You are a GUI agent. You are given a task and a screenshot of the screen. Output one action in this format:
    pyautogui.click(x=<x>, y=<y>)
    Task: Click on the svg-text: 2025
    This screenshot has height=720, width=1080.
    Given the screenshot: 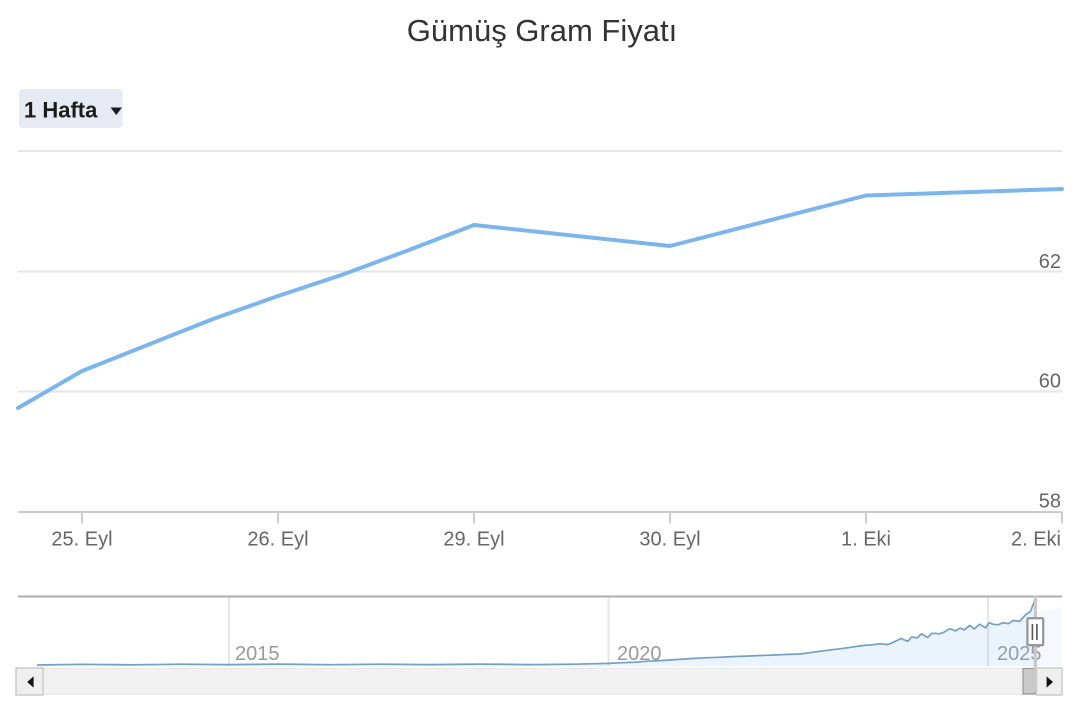 What is the action you would take?
    pyautogui.click(x=1019, y=654)
    